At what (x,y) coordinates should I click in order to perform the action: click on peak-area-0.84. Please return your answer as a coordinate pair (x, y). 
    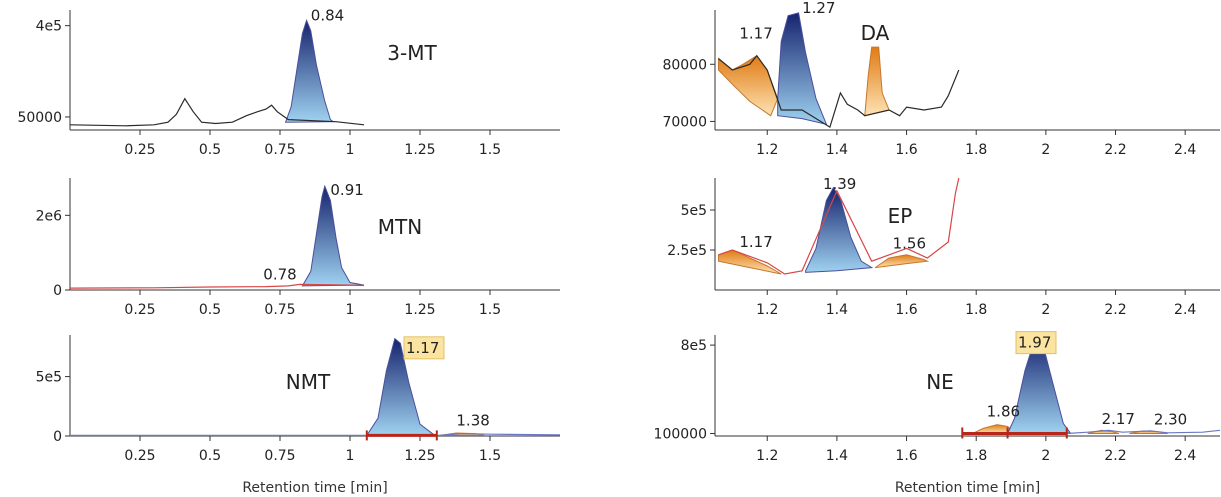
    Looking at the image, I should click on (309, 70).